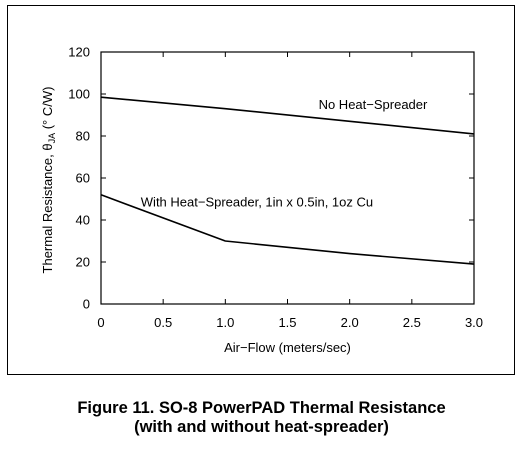  What do you see at coordinates (79, 52) in the screenshot?
I see `y-tick-label: 120` at bounding box center [79, 52].